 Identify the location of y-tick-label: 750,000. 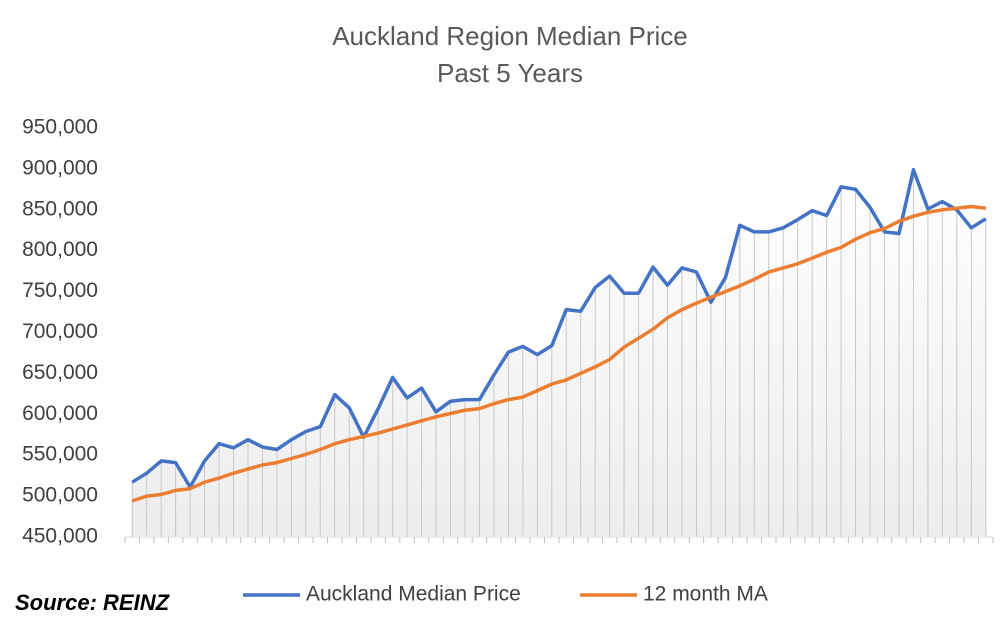
(60, 290).